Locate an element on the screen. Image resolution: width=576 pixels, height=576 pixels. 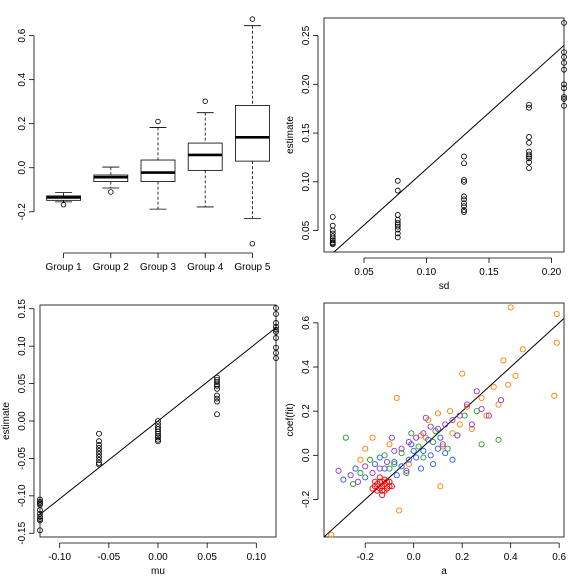
x-tick-label: Group 3 is located at coordinates (158, 267).